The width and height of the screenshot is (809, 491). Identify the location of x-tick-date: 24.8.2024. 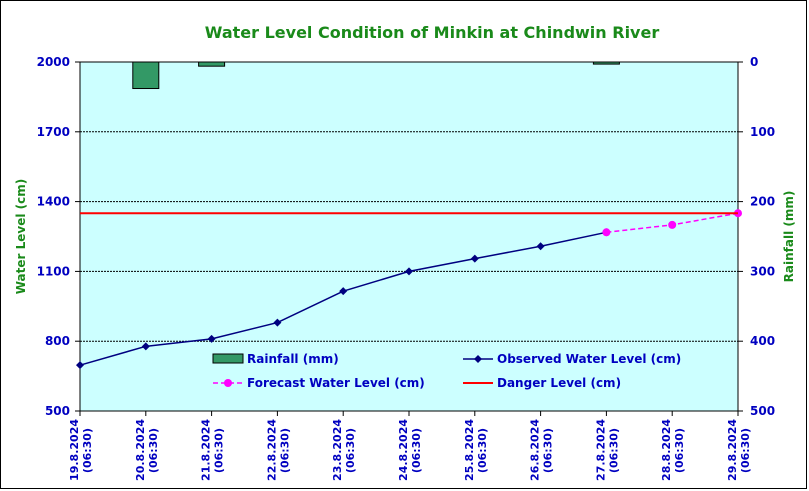
(403, 450).